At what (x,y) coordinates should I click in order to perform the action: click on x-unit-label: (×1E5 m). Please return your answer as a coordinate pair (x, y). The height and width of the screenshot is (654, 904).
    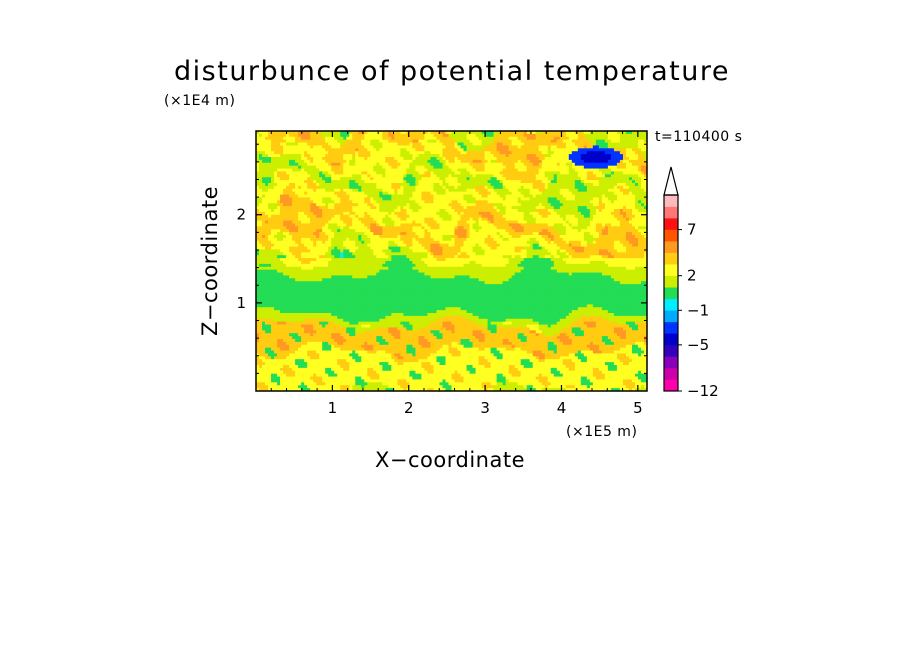
    Looking at the image, I should click on (602, 432).